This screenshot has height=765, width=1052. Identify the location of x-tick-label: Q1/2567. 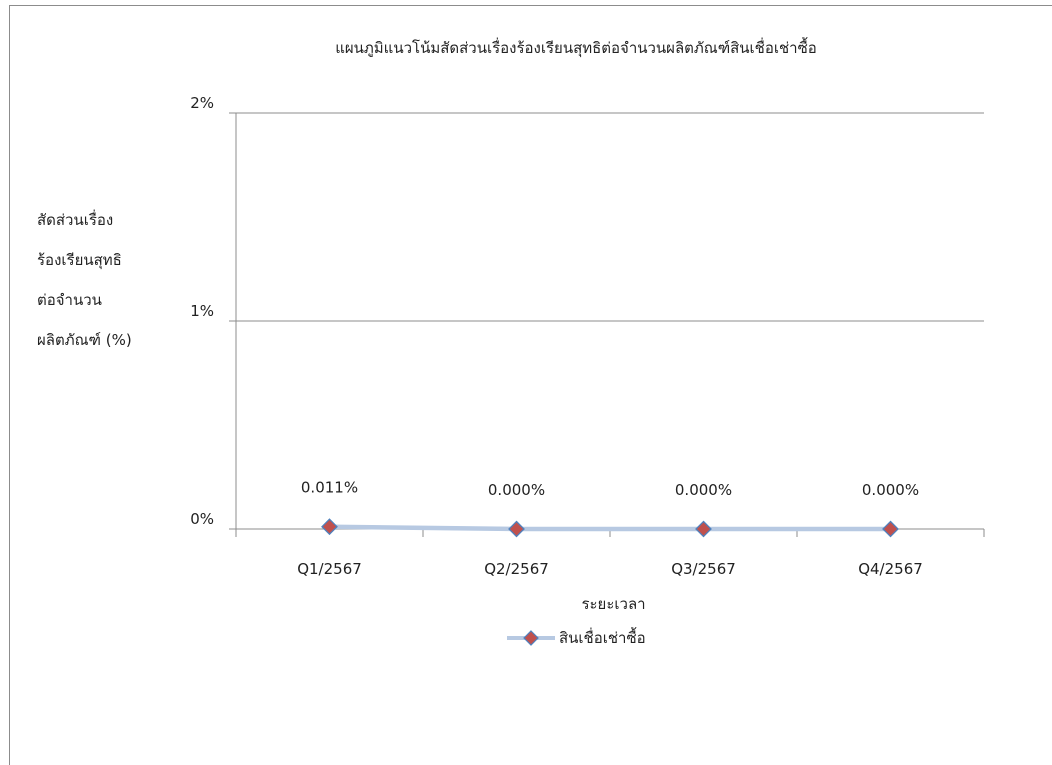
(329, 569).